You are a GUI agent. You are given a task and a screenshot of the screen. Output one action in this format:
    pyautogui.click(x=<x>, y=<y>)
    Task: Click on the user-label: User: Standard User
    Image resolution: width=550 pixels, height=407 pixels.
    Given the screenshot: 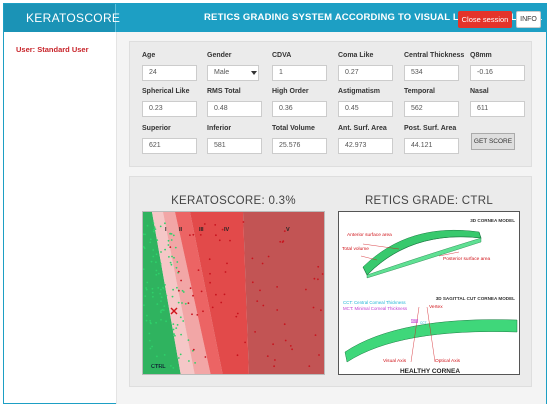 What is the action you would take?
    pyautogui.click(x=52, y=49)
    